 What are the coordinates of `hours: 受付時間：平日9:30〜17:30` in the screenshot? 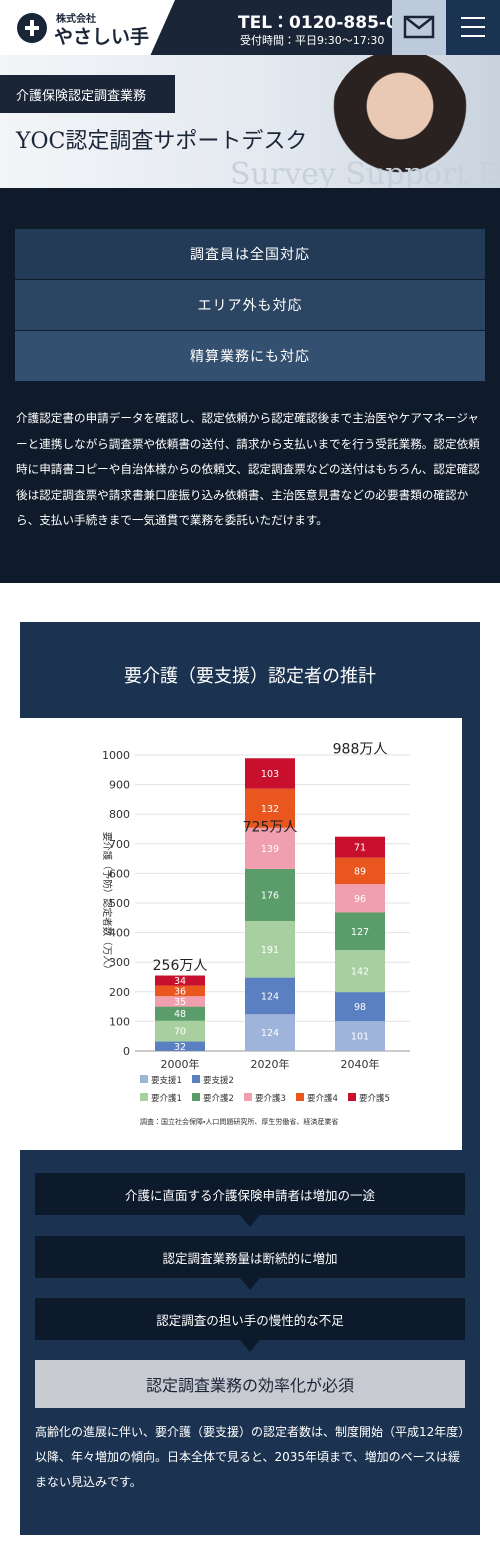 It's located at (312, 40).